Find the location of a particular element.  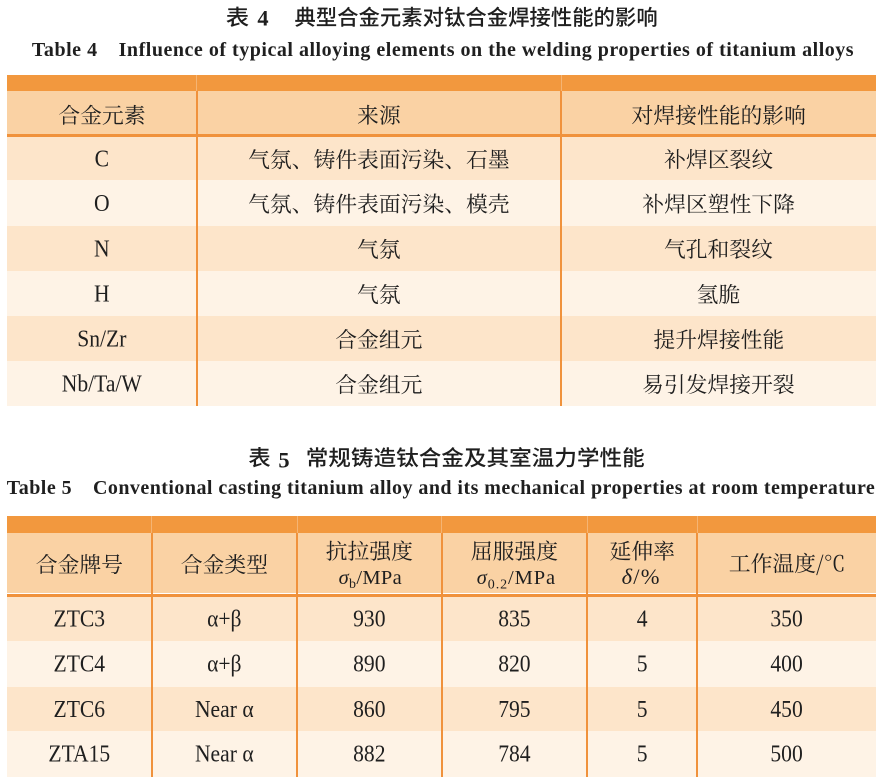

svg-text: 450 is located at coordinates (786, 709).